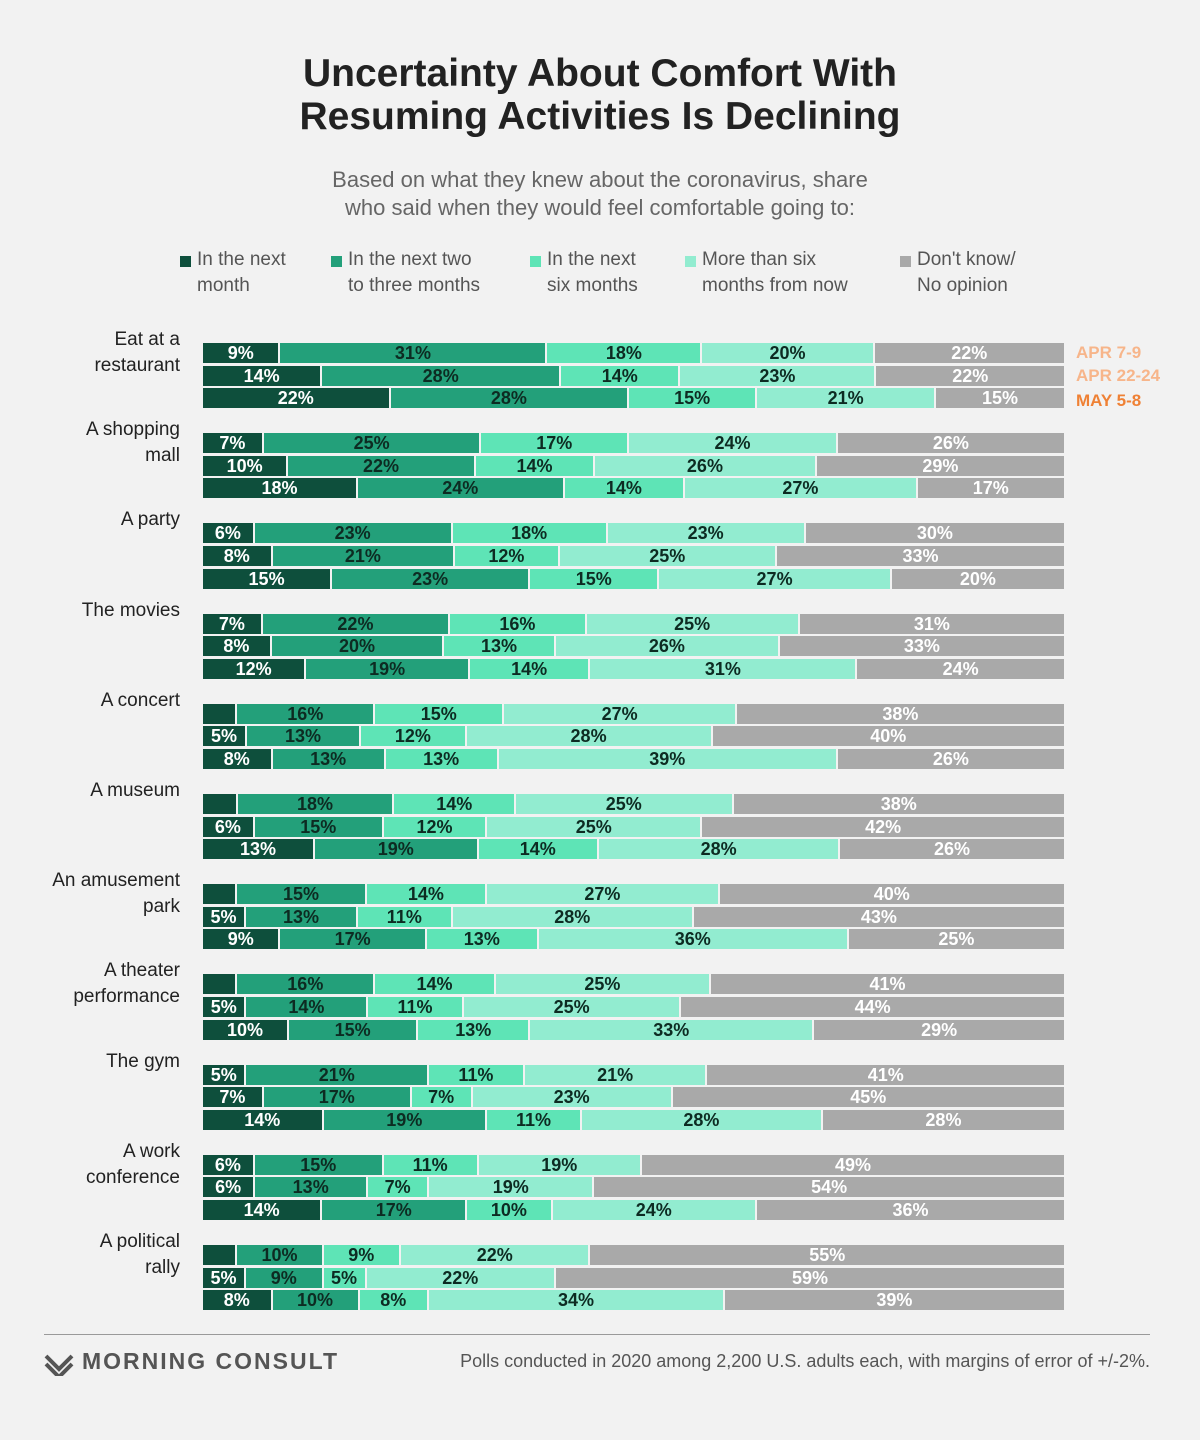  I want to click on legend-label-line: Don't know/, so click(966, 259).